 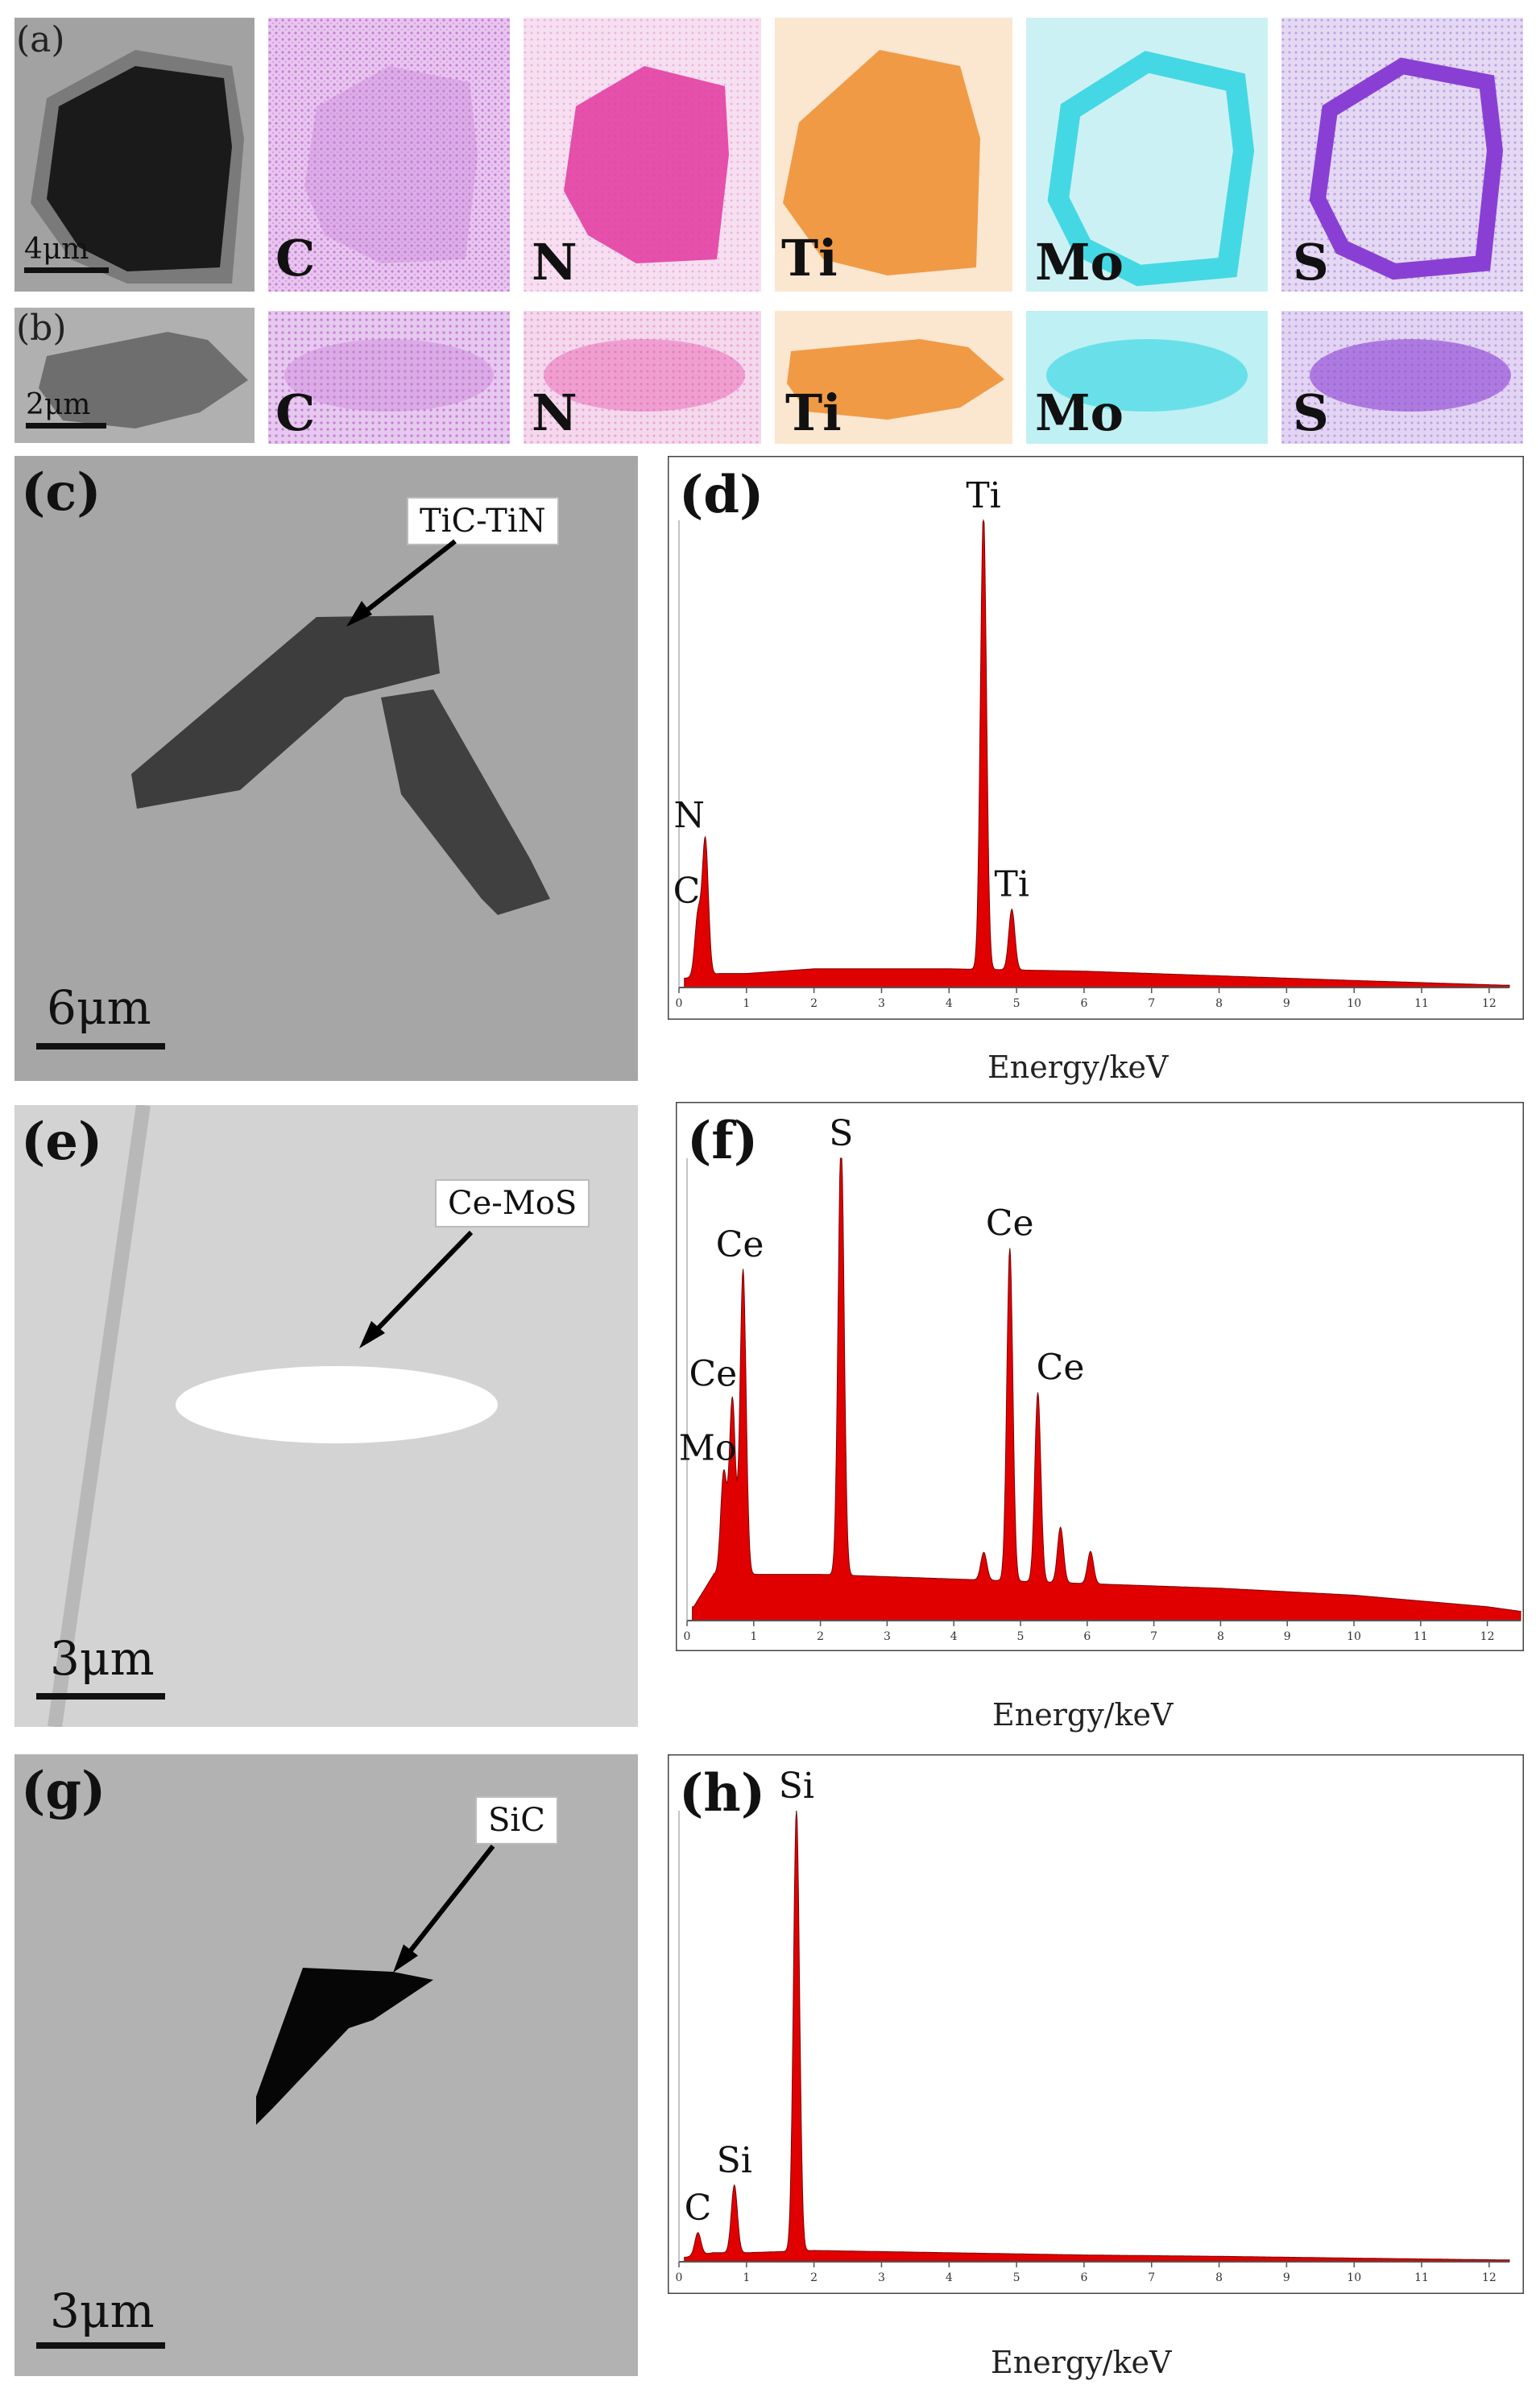 I want to click on map-b-s-label: S, so click(x=1311, y=412).